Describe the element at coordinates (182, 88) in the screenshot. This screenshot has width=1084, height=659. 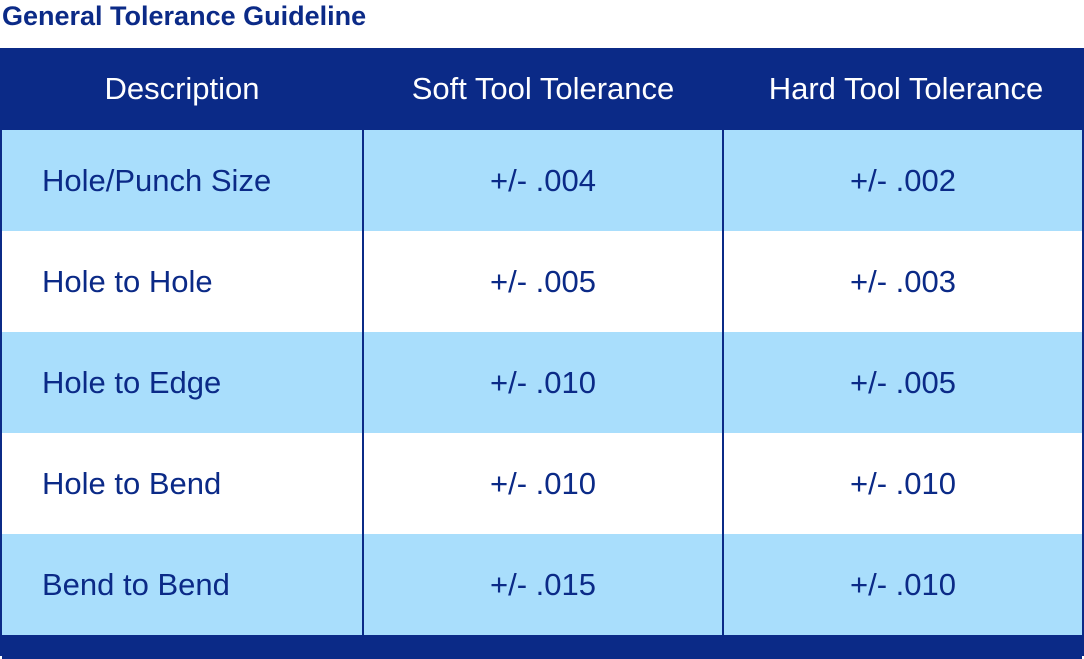
I see `header-description: Description` at that location.